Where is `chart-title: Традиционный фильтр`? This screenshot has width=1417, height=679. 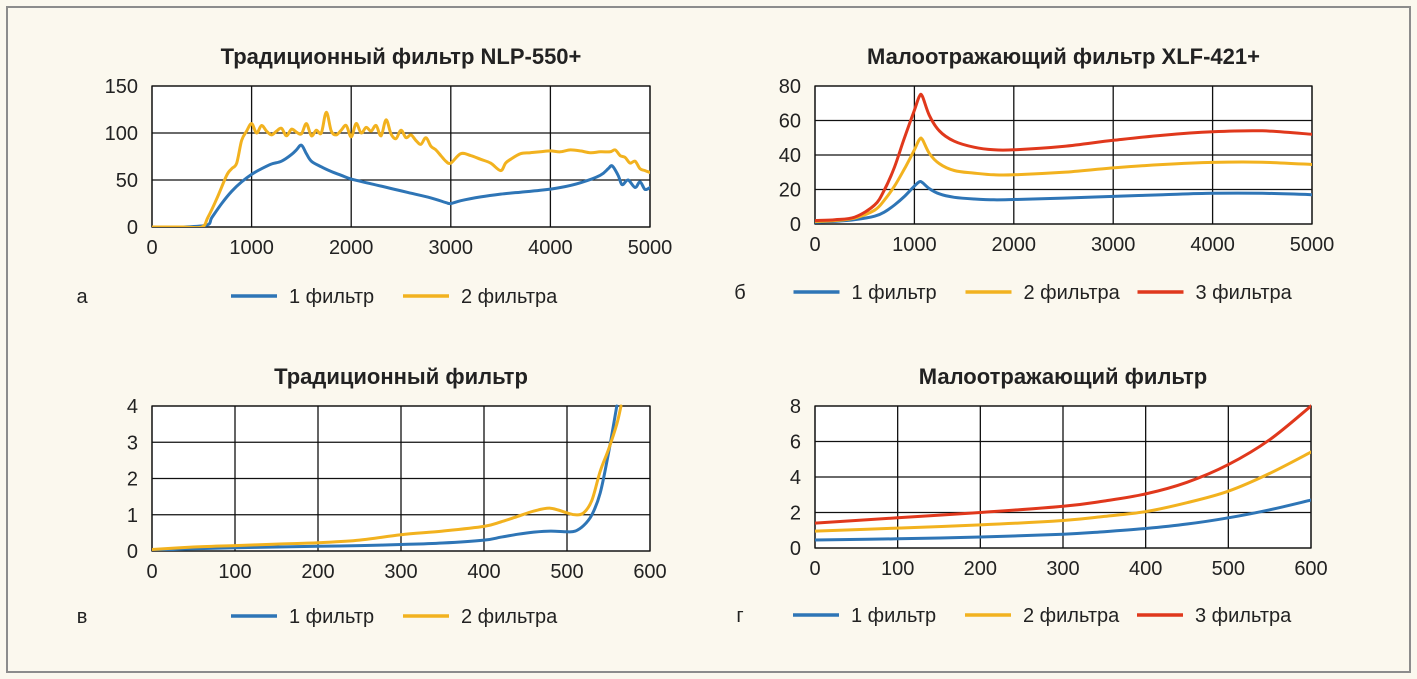
chart-title: Традиционный фильтр is located at coordinates (401, 376).